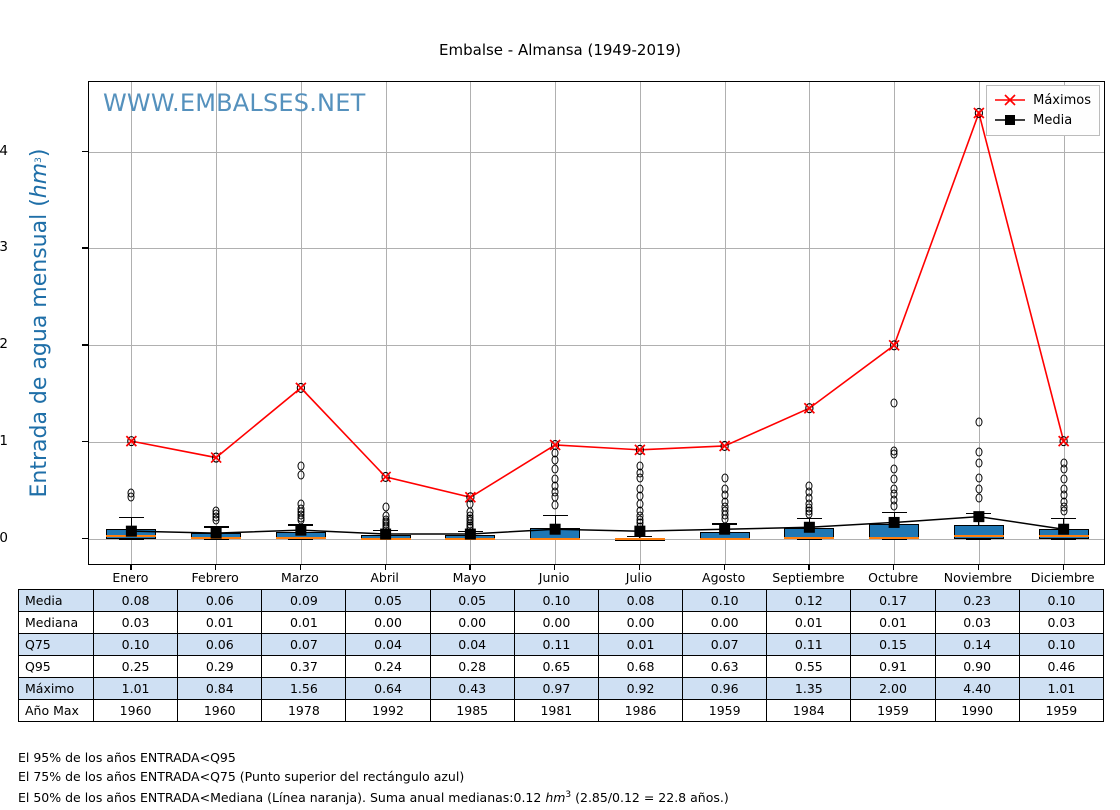 The width and height of the screenshot is (1120, 810). Describe the element at coordinates (4, 537) in the screenshot. I see `y-tick-label: 0` at that location.